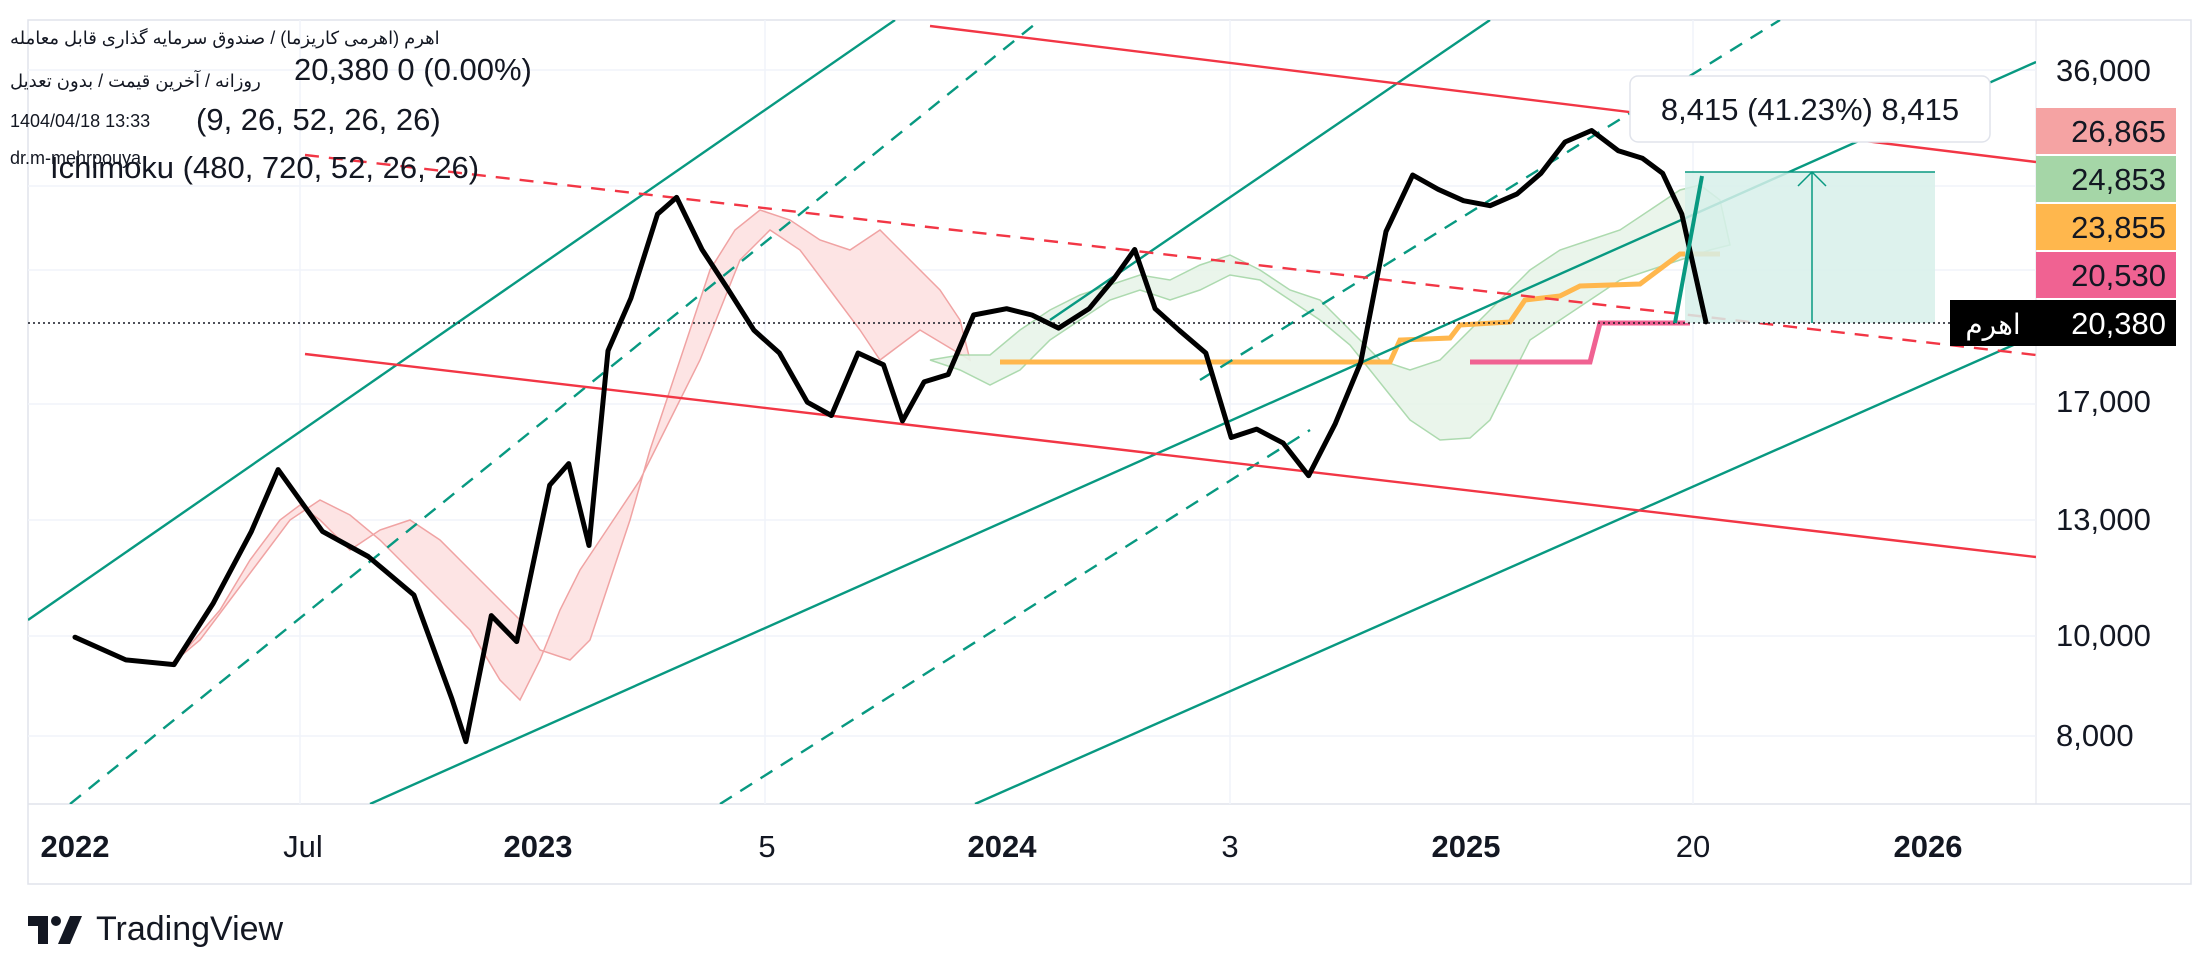 This screenshot has width=2204, height=979. I want to click on measure-arrow-head, so click(1812, 178).